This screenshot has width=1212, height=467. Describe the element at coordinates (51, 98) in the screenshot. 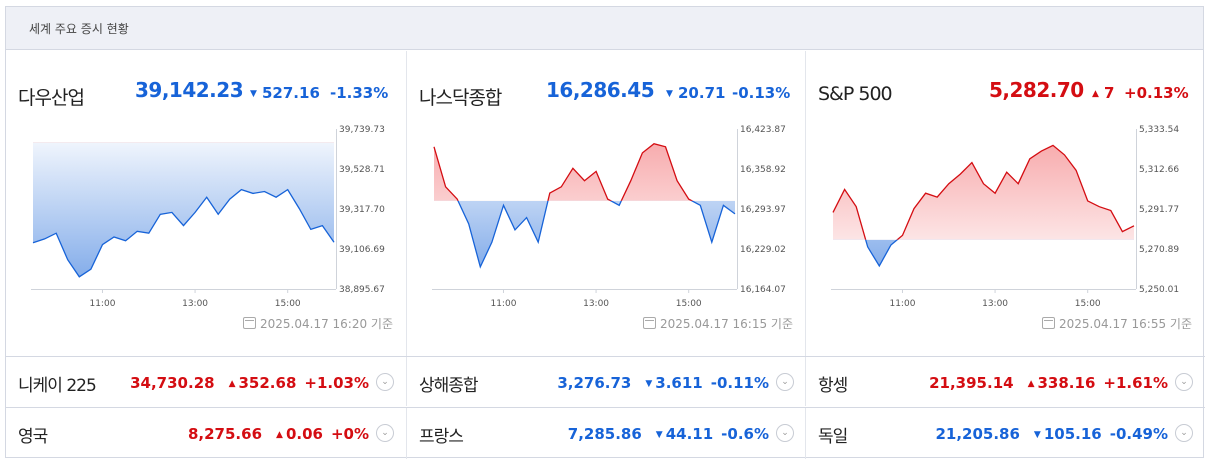

I see `index-name: 다우산업` at that location.